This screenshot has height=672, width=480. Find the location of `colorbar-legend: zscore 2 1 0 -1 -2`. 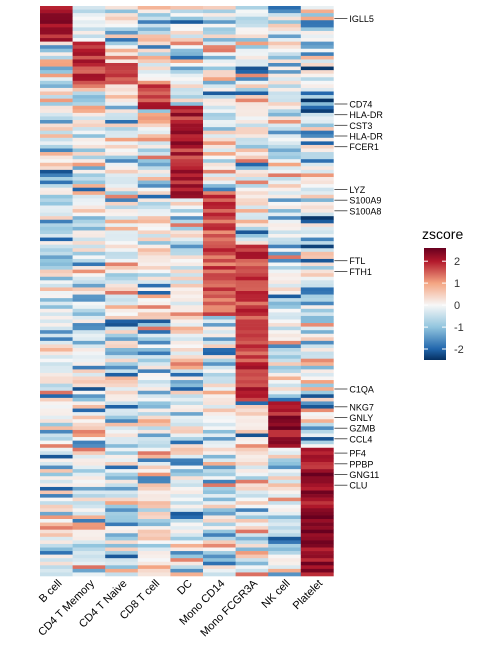

colorbar-legend: zscore 2 1 0 -1 -2 is located at coordinates (443, 293).